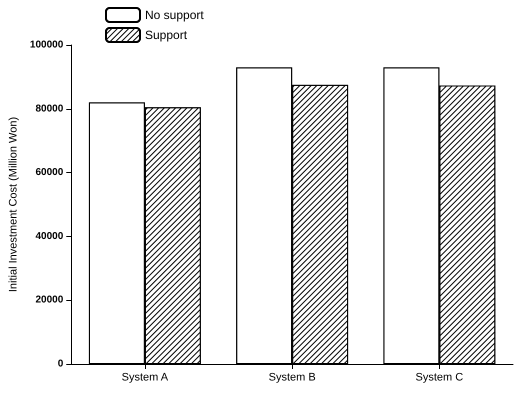 This screenshot has width=525, height=404. I want to click on y-tick-label: 20000, so click(49, 300).